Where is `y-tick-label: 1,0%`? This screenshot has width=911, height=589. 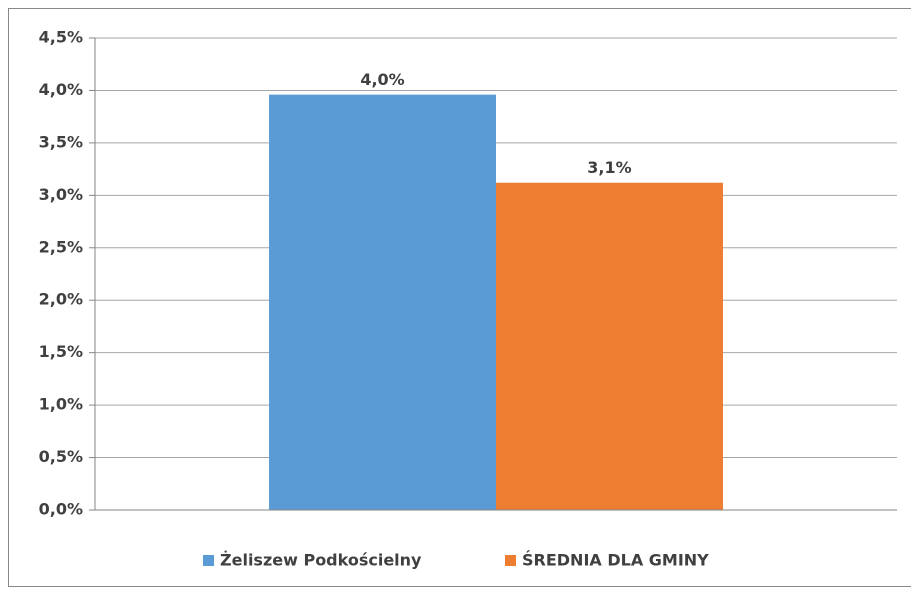 y-tick-label: 1,0% is located at coordinates (61, 404).